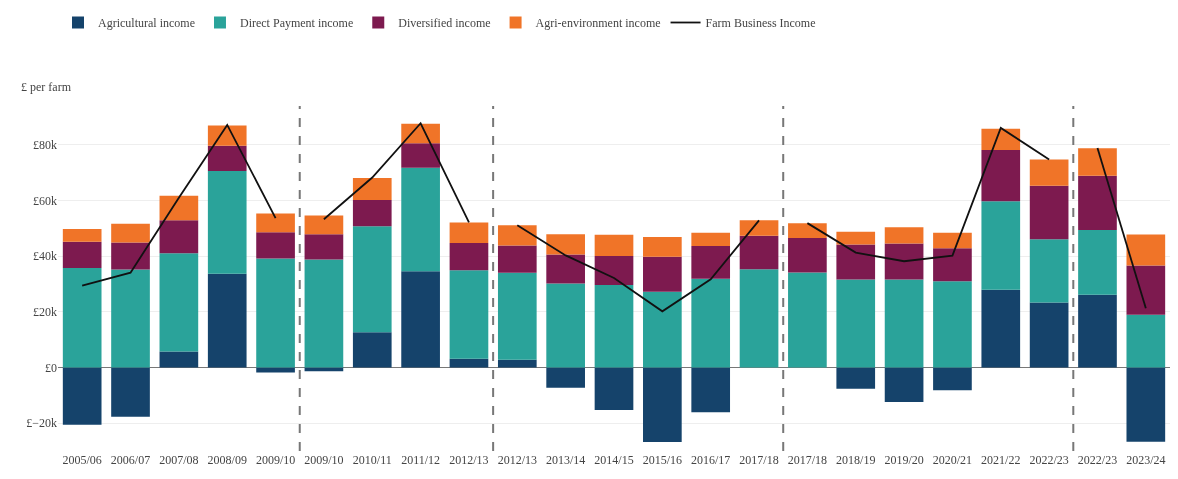  What do you see at coordinates (45, 312) in the screenshot?
I see `y-tick-label: £20k` at bounding box center [45, 312].